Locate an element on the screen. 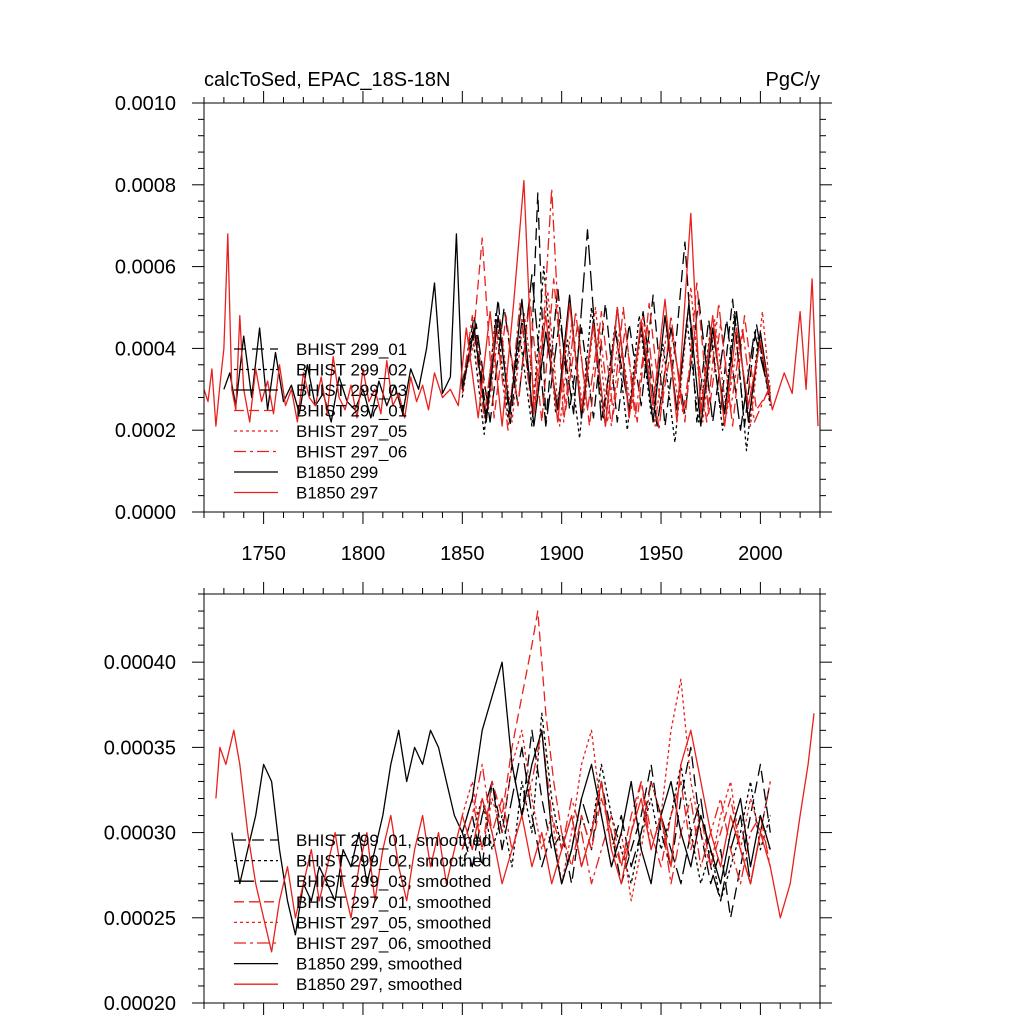 This screenshot has height=1024, width=1024. x-tick-label: 1950 is located at coordinates (661, 554).